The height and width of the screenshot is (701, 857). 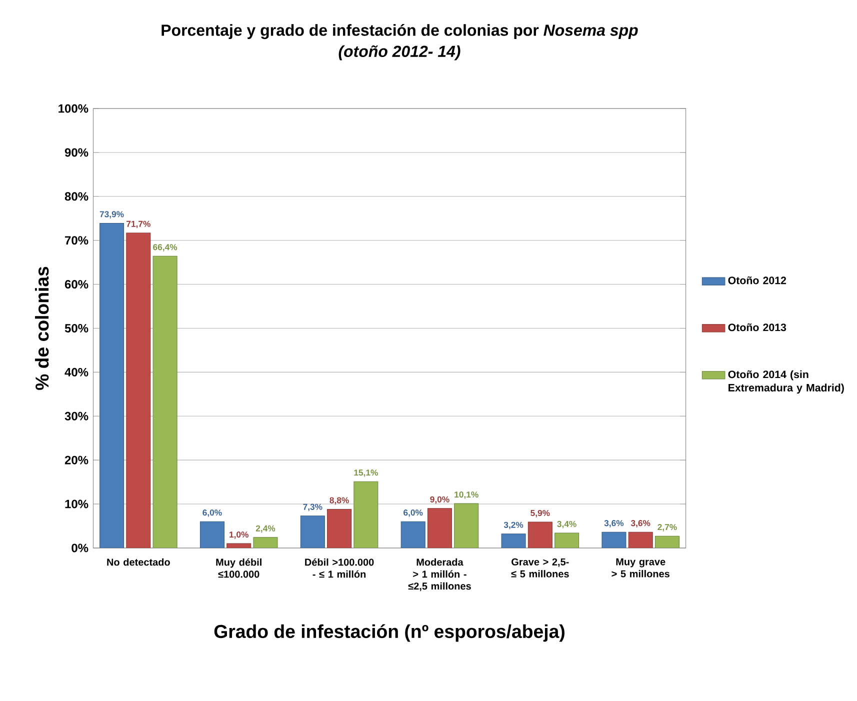 What do you see at coordinates (112, 214) in the screenshot?
I see `data-label: 73,9%` at bounding box center [112, 214].